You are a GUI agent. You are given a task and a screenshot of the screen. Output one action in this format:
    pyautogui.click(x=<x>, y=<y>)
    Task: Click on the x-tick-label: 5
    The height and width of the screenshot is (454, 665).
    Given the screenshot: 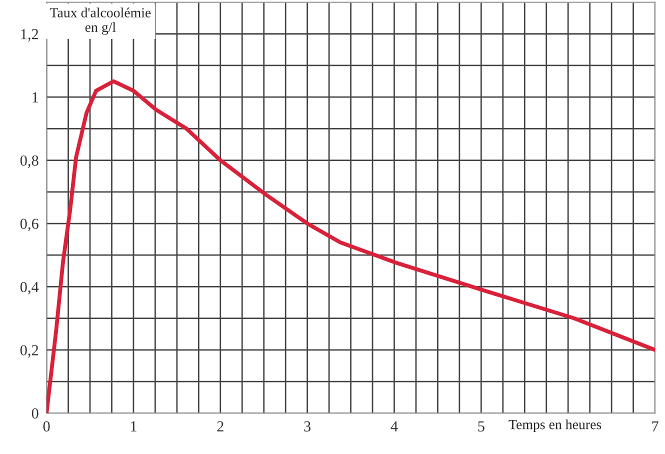 What is the action you would take?
    pyautogui.click(x=481, y=426)
    